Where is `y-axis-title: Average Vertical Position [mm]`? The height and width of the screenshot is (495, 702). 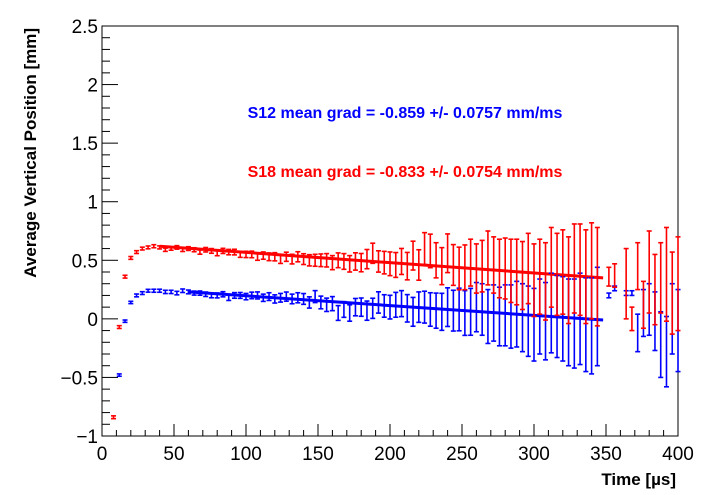
y-axis-title: Average Vertical Position [mm] is located at coordinates (30, 153).